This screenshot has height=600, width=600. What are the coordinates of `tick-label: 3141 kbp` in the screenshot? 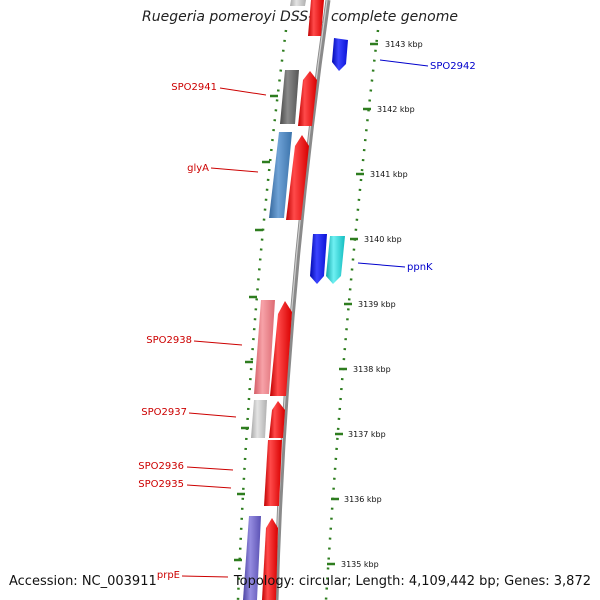 It's located at (389, 174).